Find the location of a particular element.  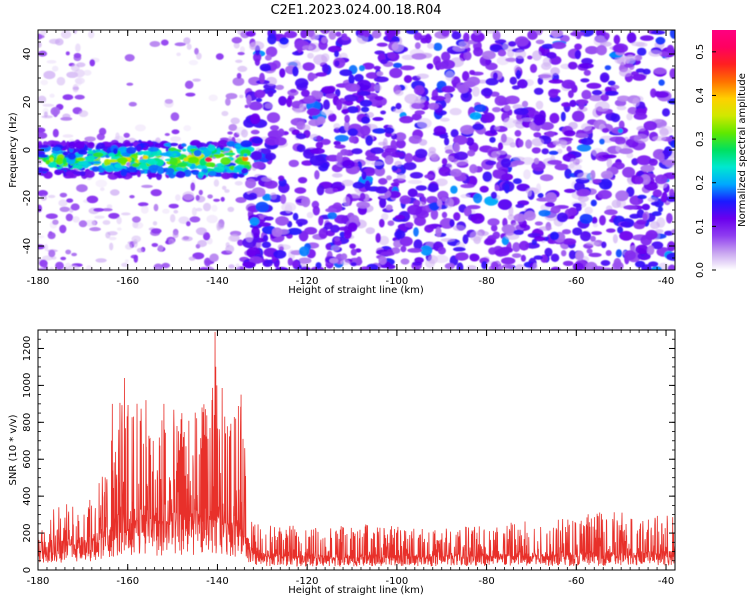

heat-yticks-tick-label-3: 20 is located at coordinates (27, 102).